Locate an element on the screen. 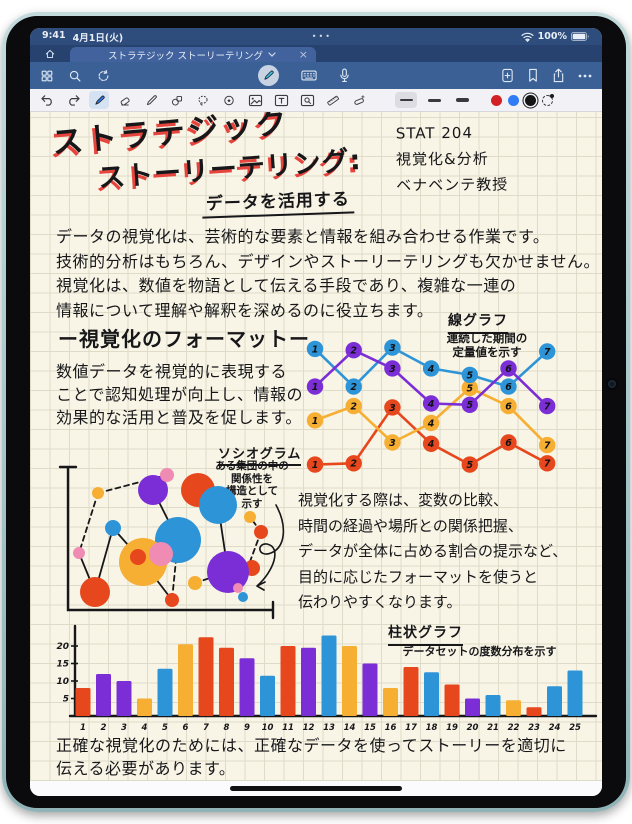 This screenshot has height=824, width=632. status-menu-dots: ••• is located at coordinates (321, 36).